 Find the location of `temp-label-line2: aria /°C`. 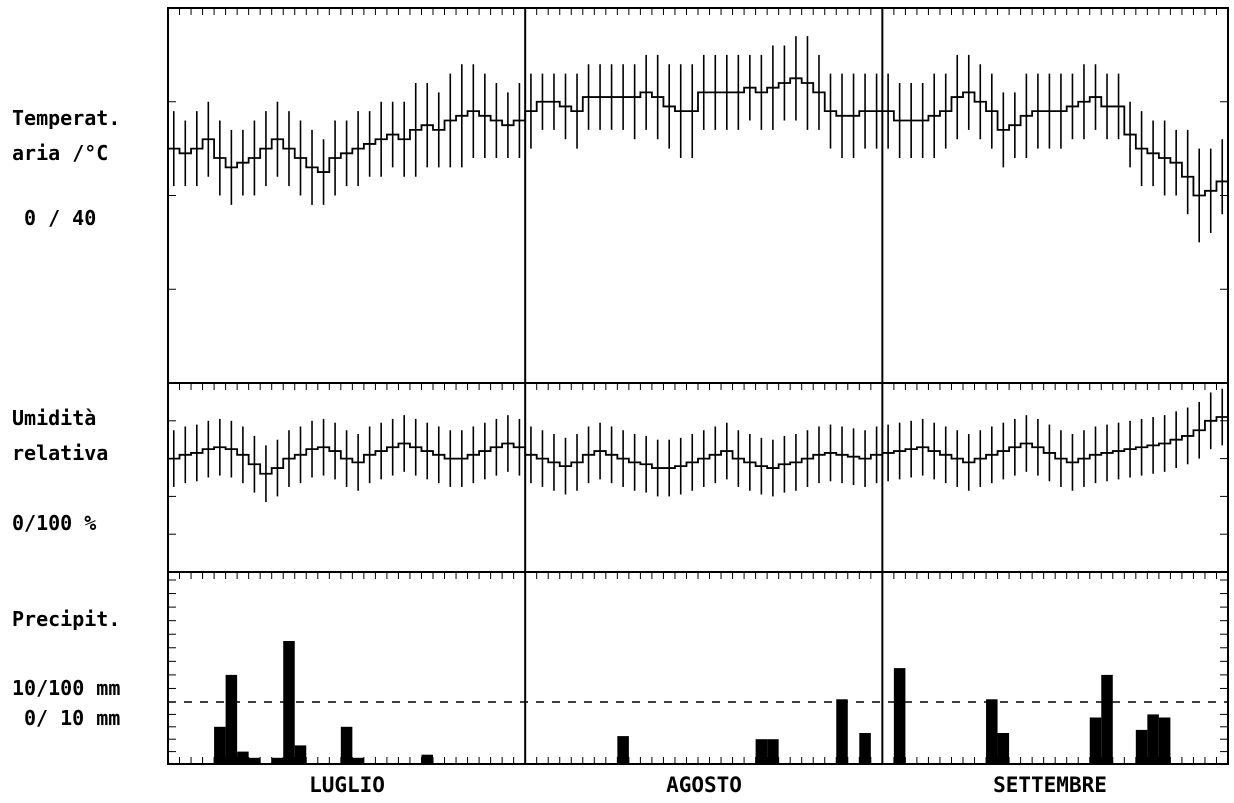

temp-label-line2: aria /°C is located at coordinates (60, 153).